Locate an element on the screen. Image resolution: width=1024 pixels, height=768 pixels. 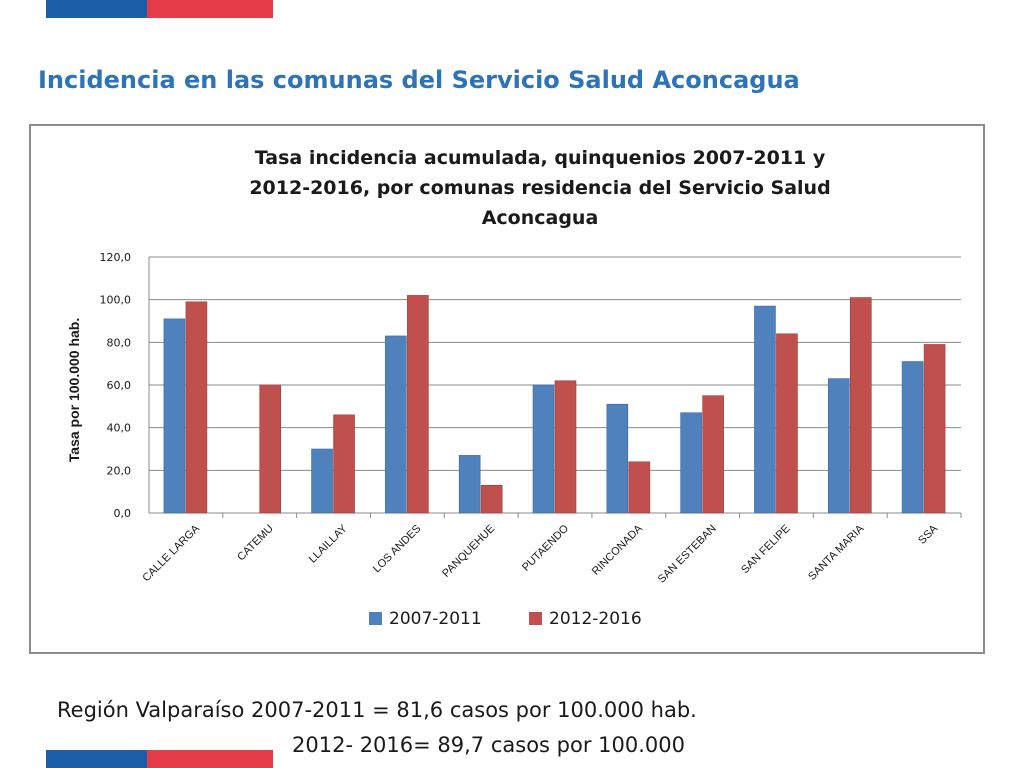
x-tick-label: SSA is located at coordinates (928, 534).